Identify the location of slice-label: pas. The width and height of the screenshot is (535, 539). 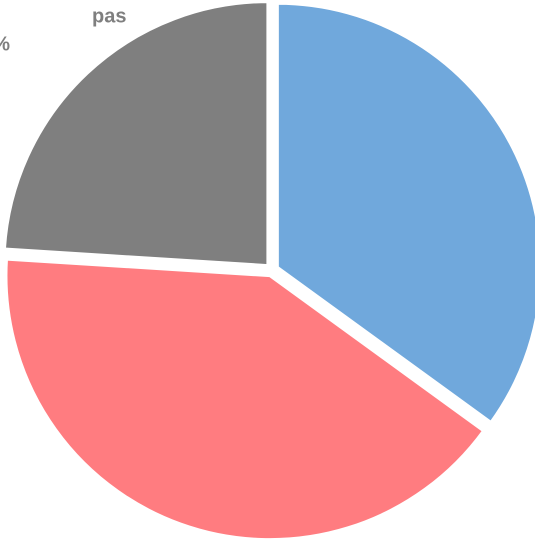
(109, 16).